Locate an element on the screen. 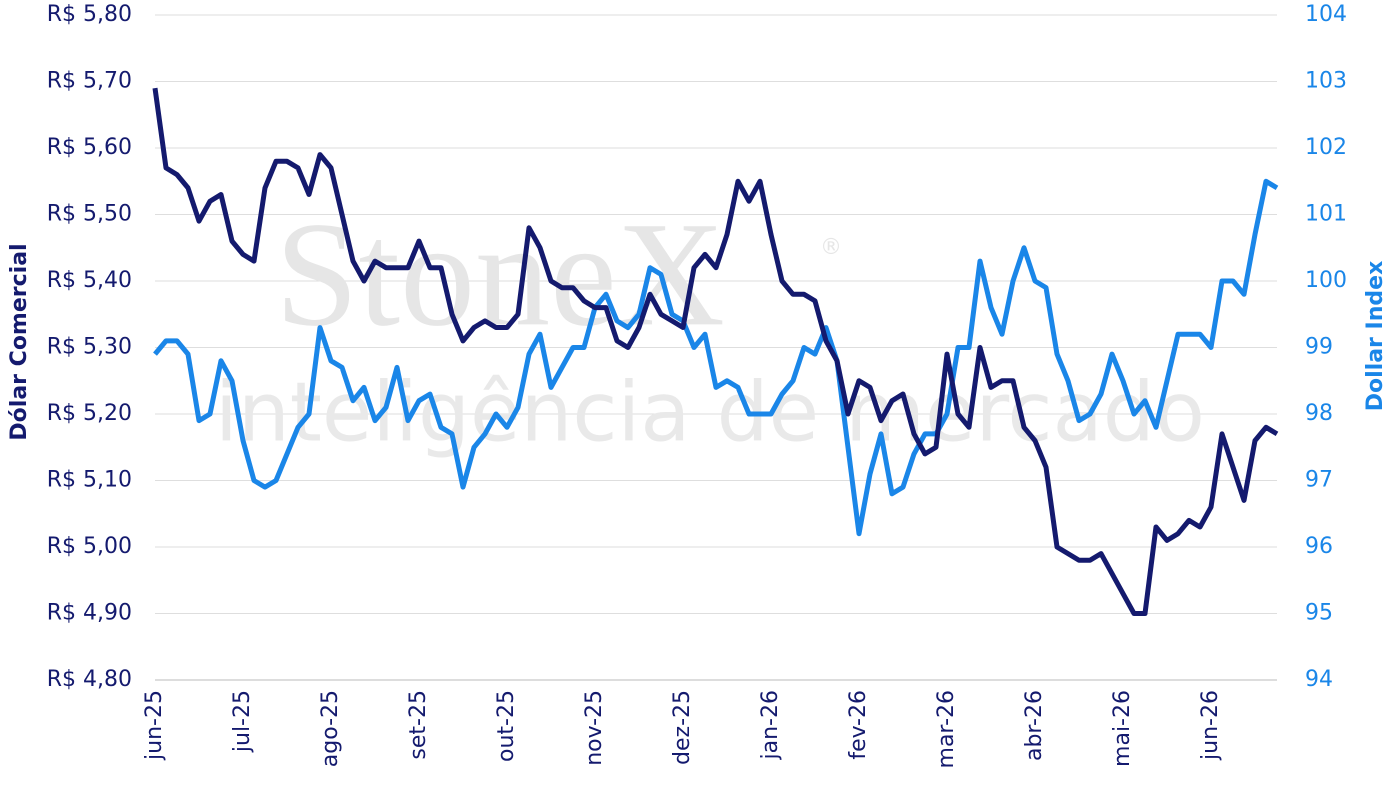 This screenshot has height=791, width=1397. y2-tick-label: 104 is located at coordinates (1326, 14).